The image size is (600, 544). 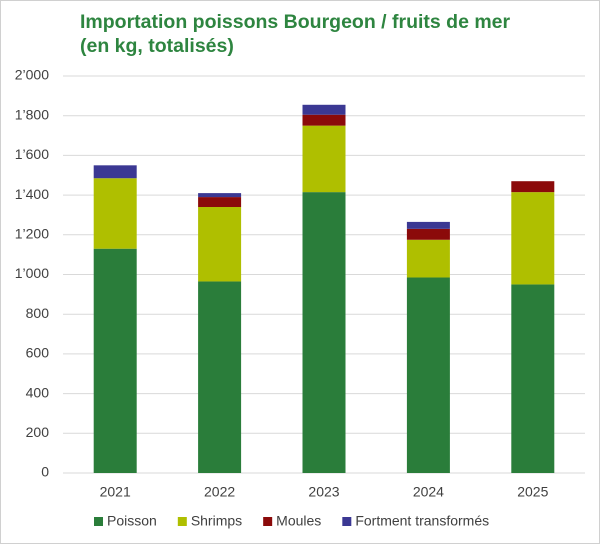 I want to click on y-tick-label: 400, so click(x=38, y=392).